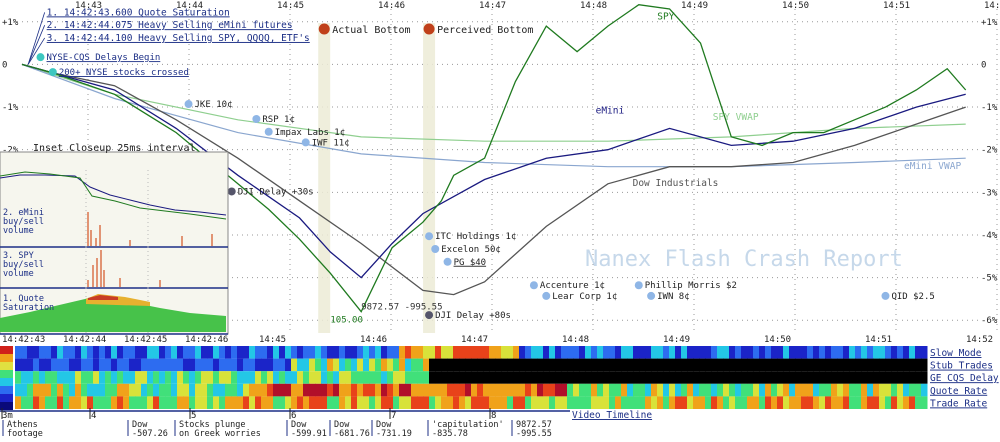  What do you see at coordinates (145, 340) in the screenshot?
I see `inset-time-tick: 14:42:45` at bounding box center [145, 340].